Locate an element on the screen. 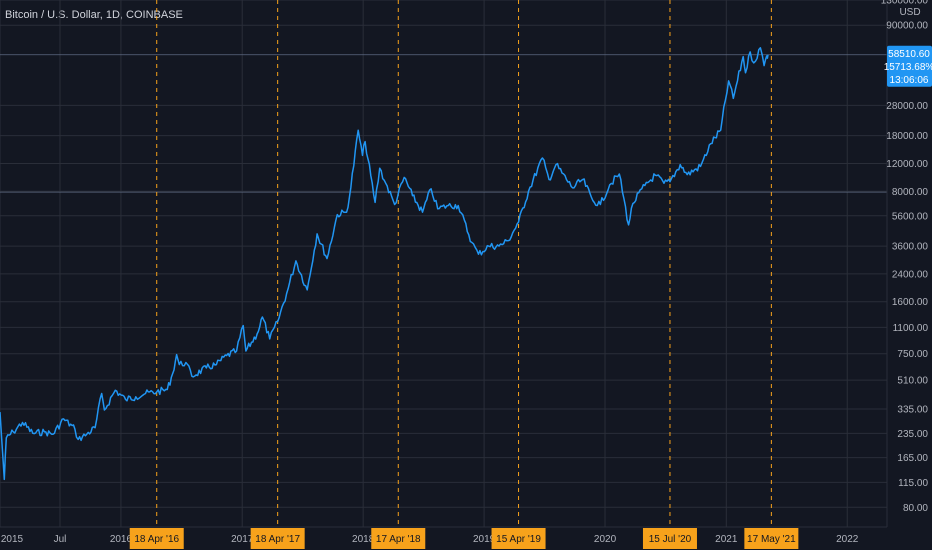 The image size is (932, 550). chart-title: Bitcoin / U.S. Dollar, 1D, COINBASE is located at coordinates (94, 15).